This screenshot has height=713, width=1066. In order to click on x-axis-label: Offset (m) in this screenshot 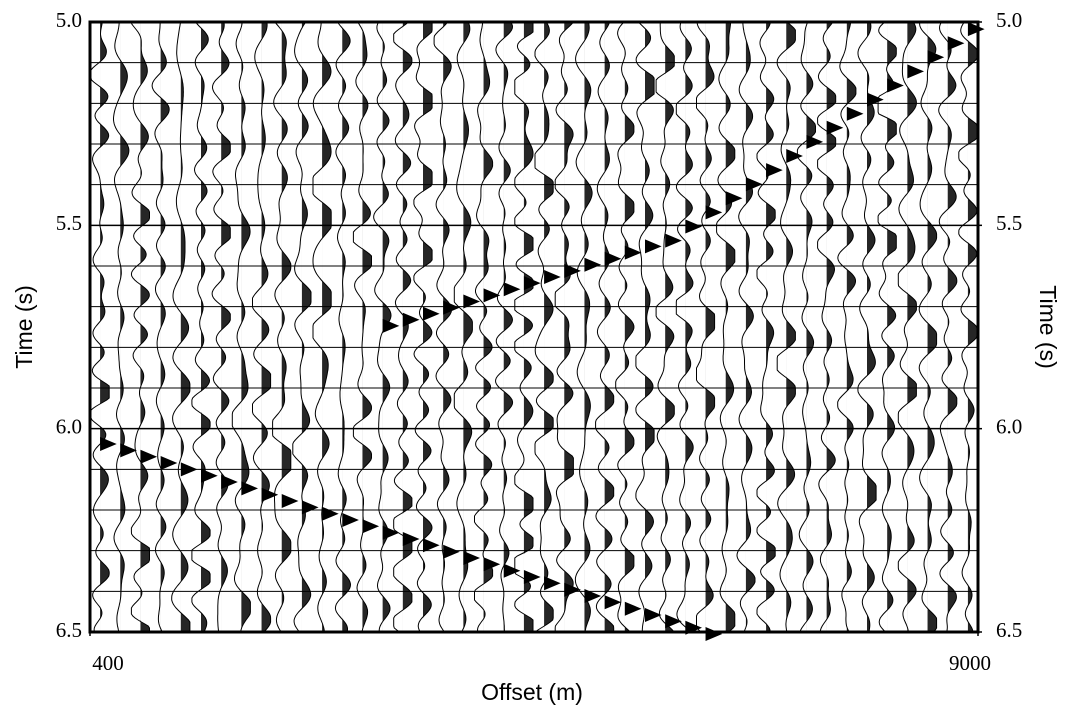, I will do `click(532, 692)`.